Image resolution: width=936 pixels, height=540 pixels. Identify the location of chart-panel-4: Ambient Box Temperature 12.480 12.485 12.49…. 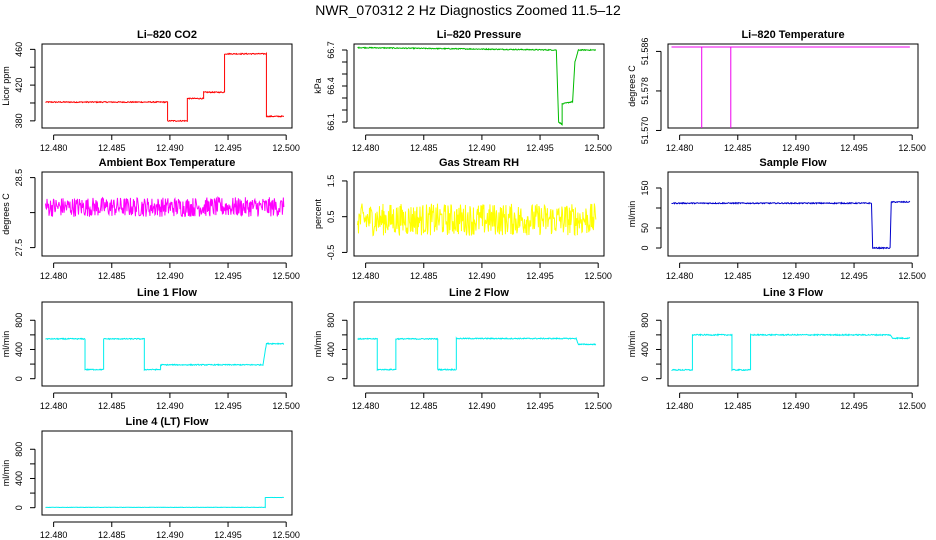
(150, 219).